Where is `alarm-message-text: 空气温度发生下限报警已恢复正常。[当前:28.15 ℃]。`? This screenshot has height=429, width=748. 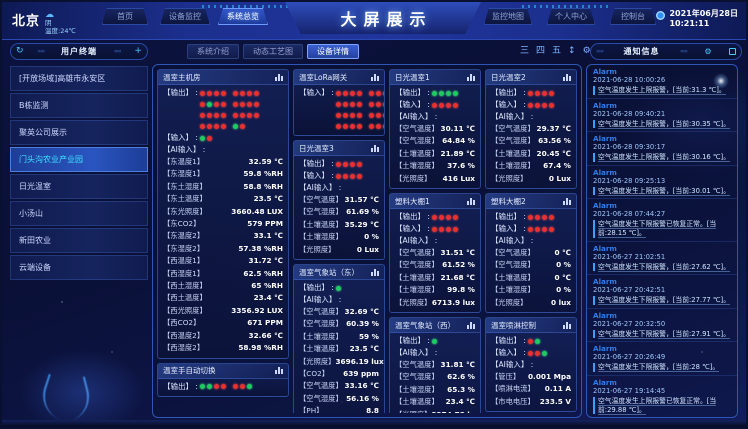 alarm-message-text: 空气温度发生下限报警已恢复正常。[当前:28.15 ℃]。 is located at coordinates (657, 229).